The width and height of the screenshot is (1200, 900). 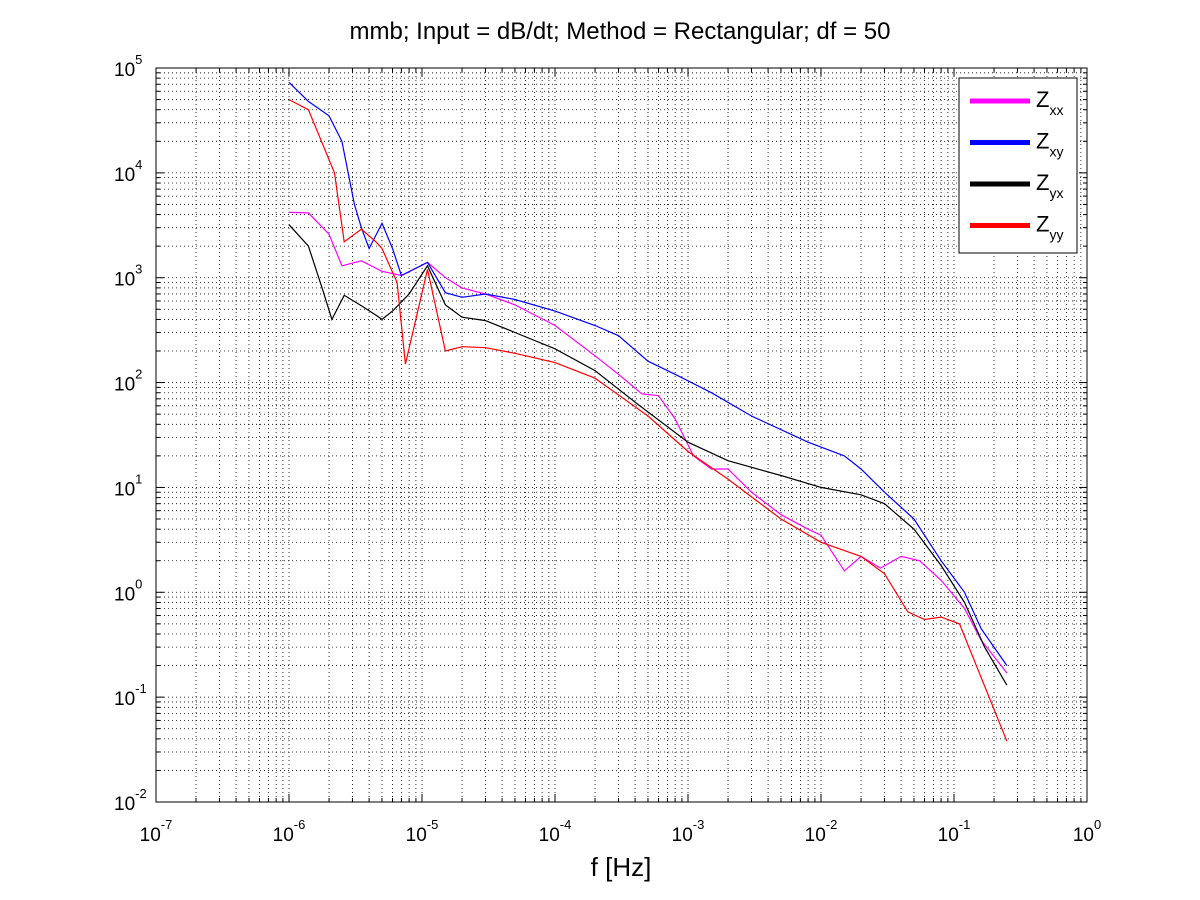 What do you see at coordinates (1049, 227) in the screenshot?
I see `legend-label: Zyy` at bounding box center [1049, 227].